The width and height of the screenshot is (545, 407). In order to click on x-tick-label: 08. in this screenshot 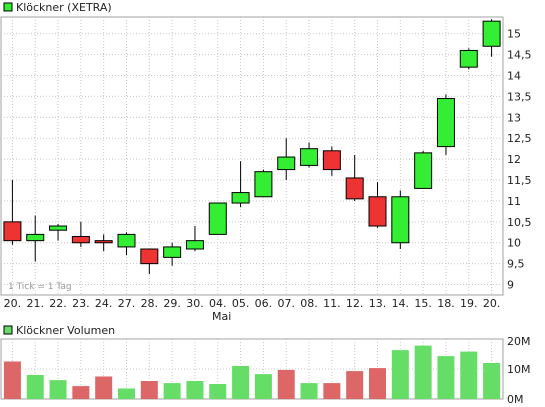, I will do `click(309, 303)`.